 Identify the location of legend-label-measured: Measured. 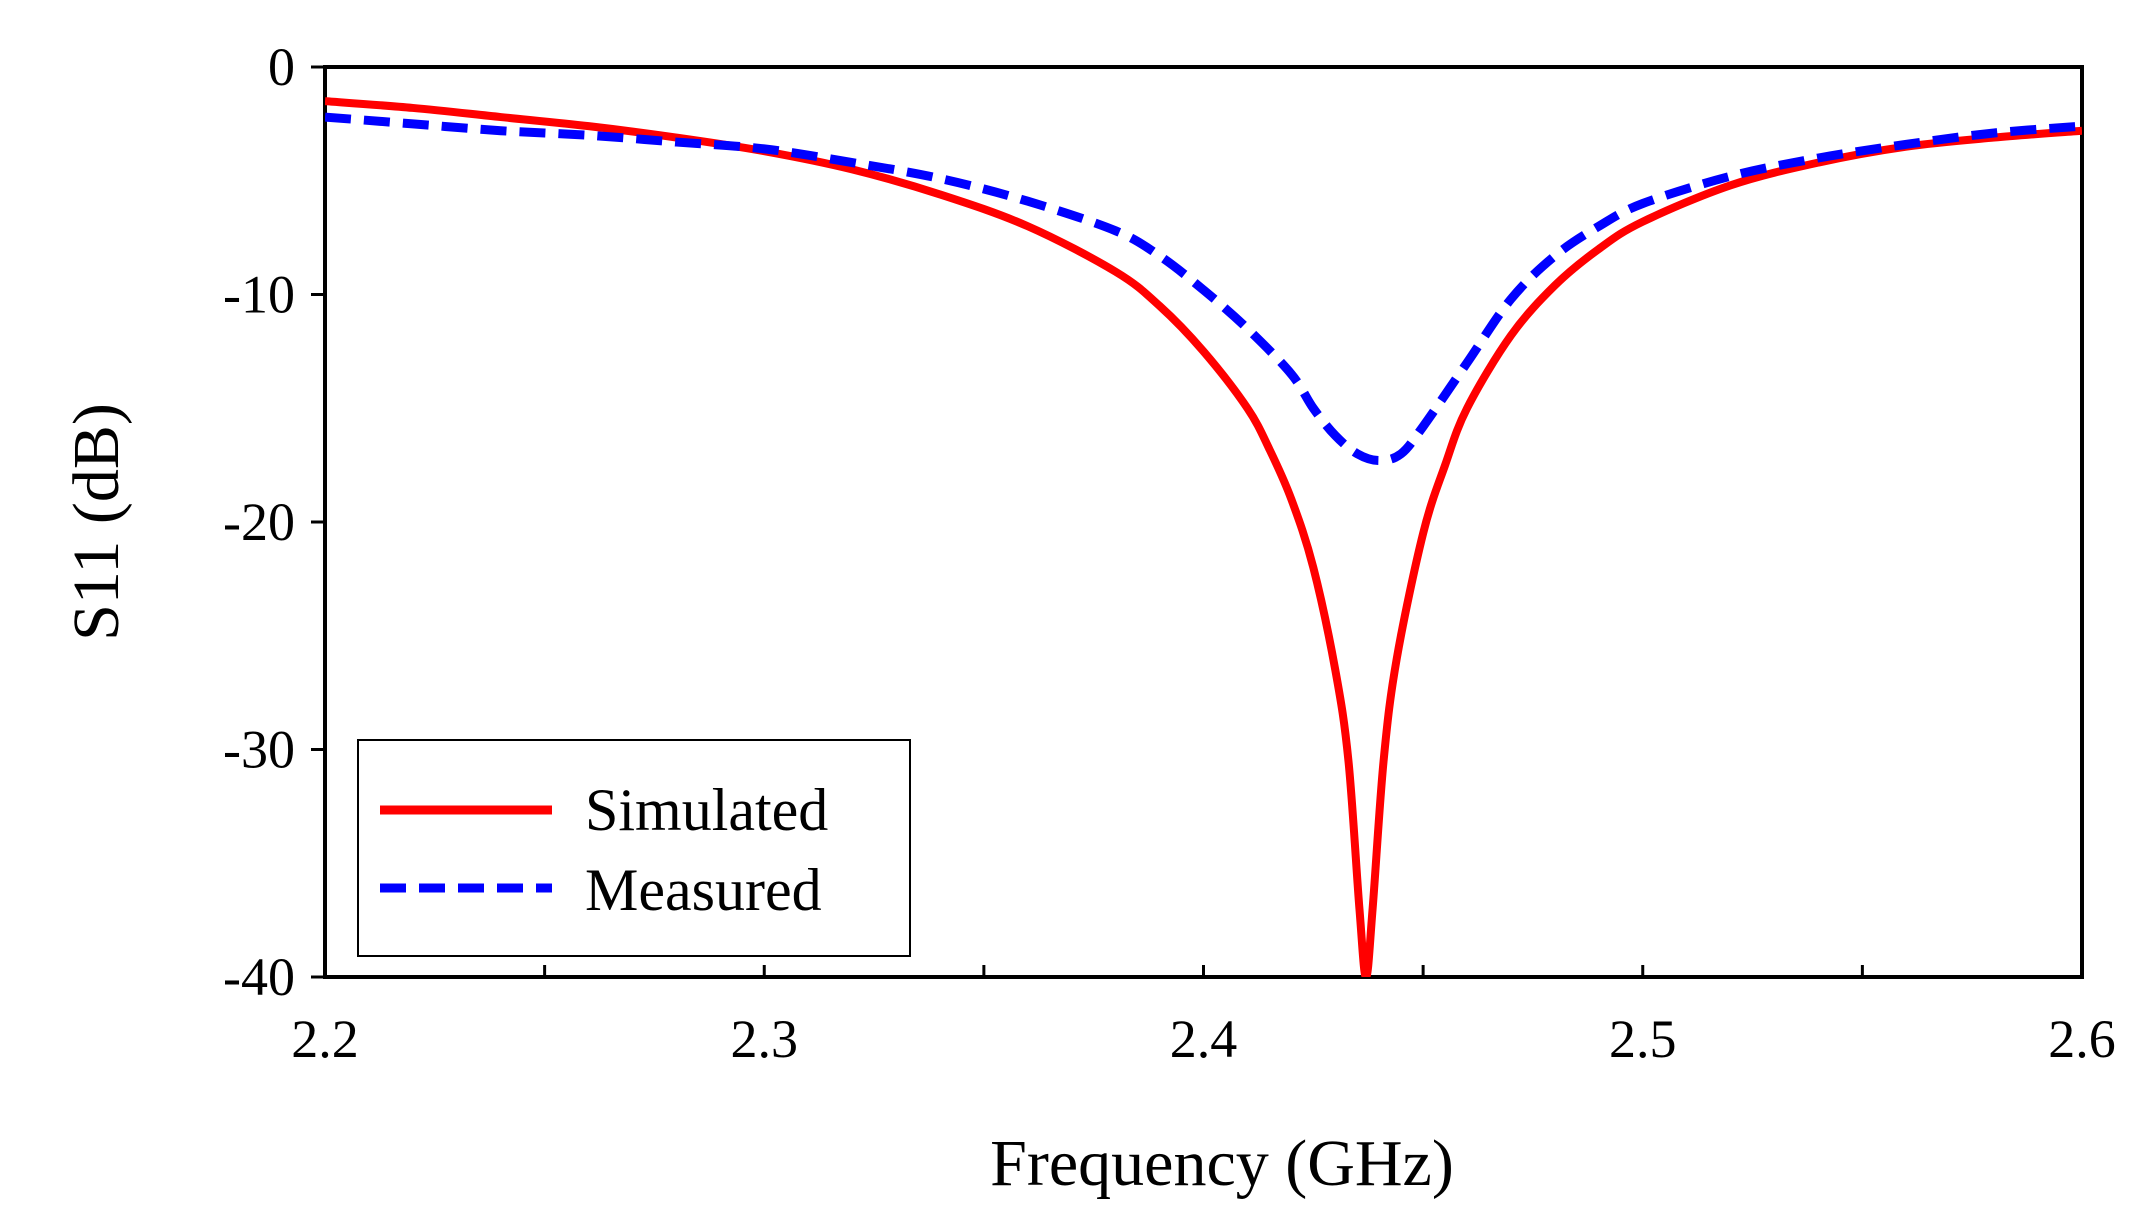
(703, 890).